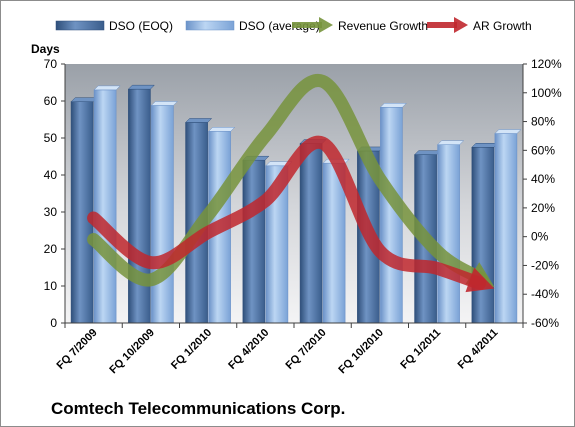  Describe the element at coordinates (506, 228) in the screenshot. I see `bar-dso-average-fq-4-2011` at that location.